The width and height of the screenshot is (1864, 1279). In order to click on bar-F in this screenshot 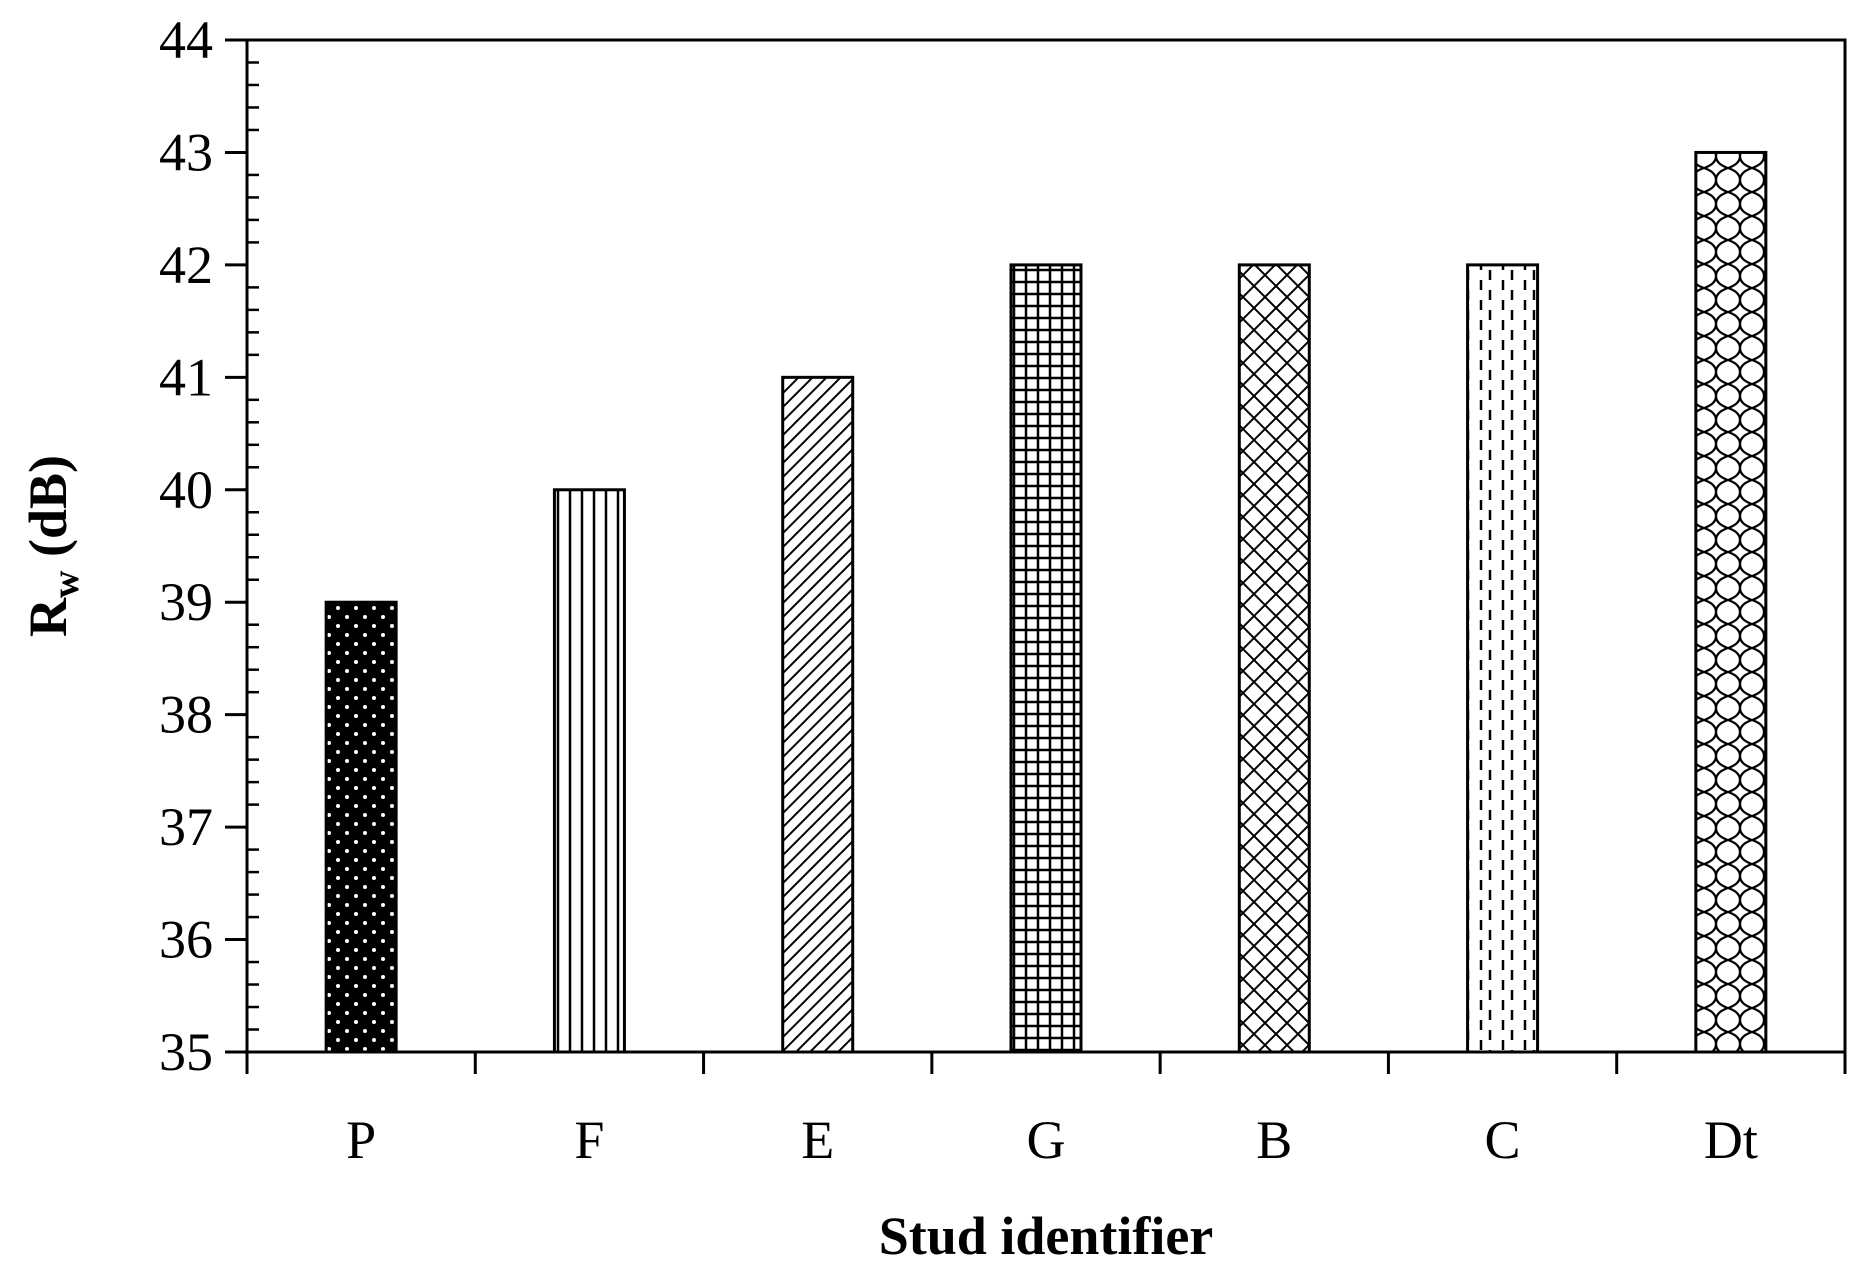, I will do `click(589, 771)`.